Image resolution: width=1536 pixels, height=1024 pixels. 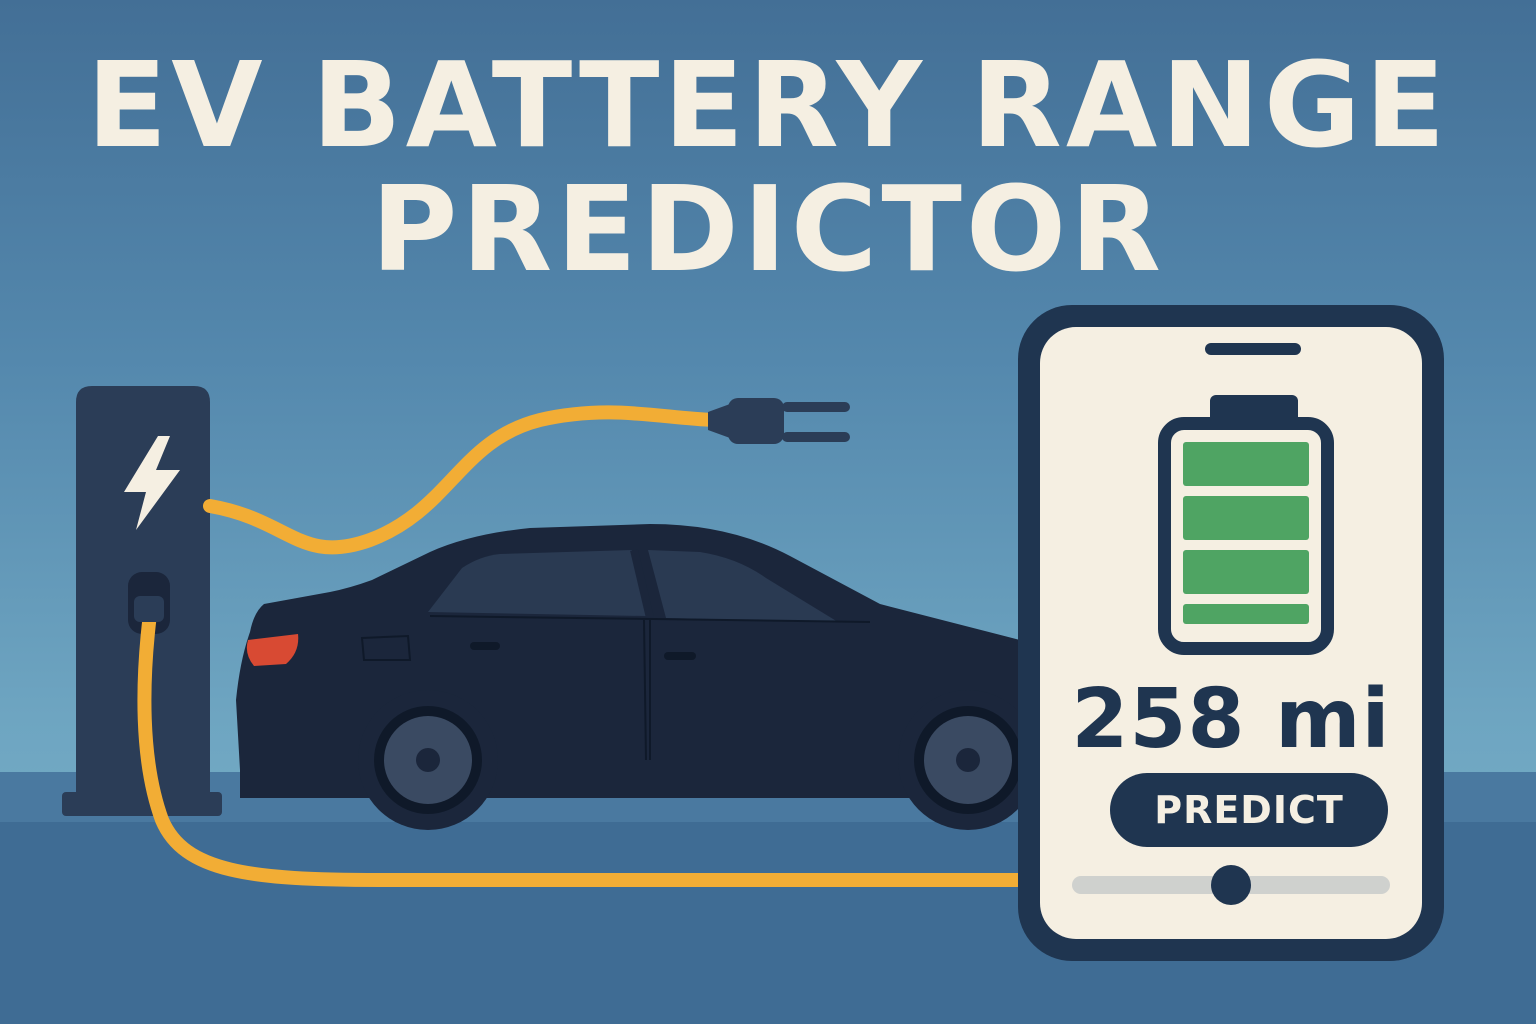 What do you see at coordinates (768, 229) in the screenshot?
I see `page-title-line-2: PREDICTOR` at bounding box center [768, 229].